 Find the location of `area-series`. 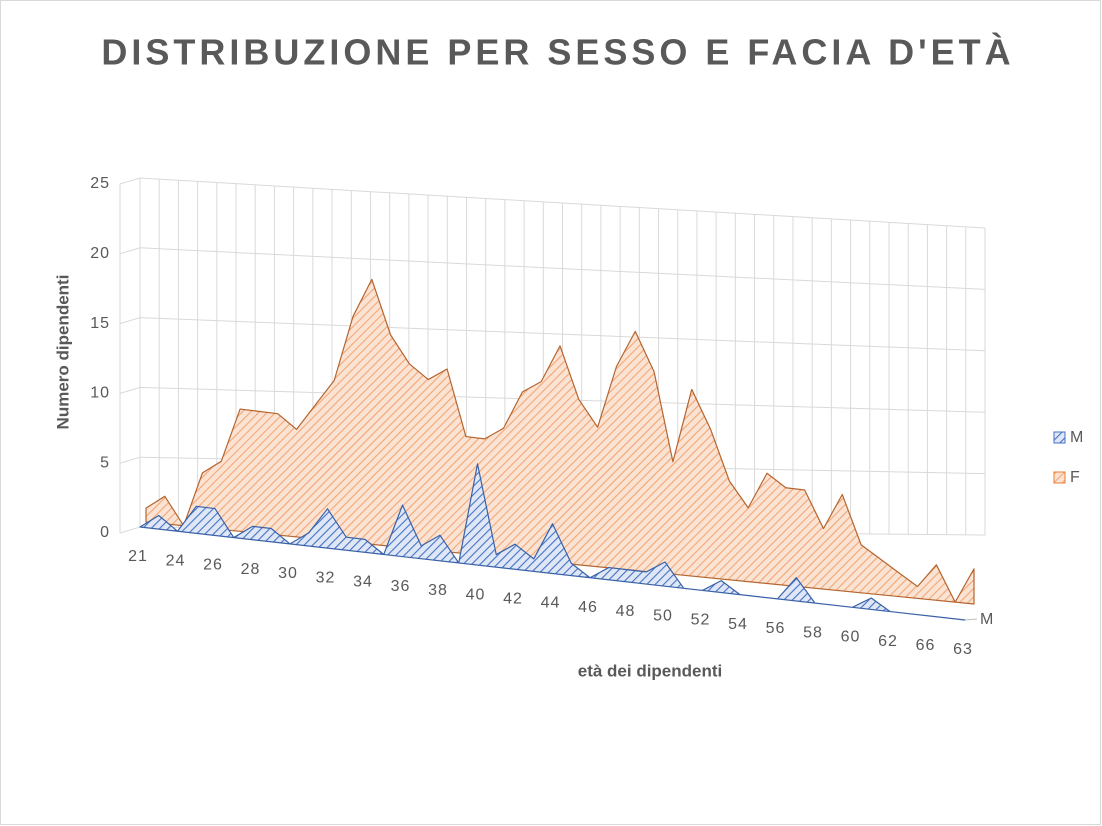

area-series is located at coordinates (552, 542).